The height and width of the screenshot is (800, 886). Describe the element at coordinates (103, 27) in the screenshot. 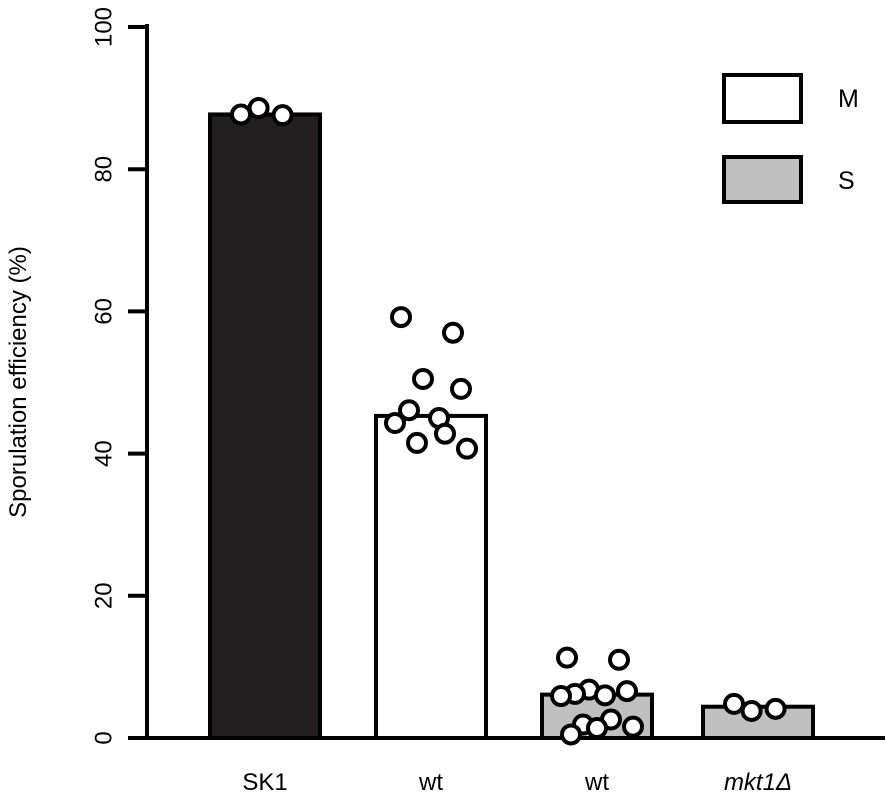

I see `y-tick-label: 100` at that location.